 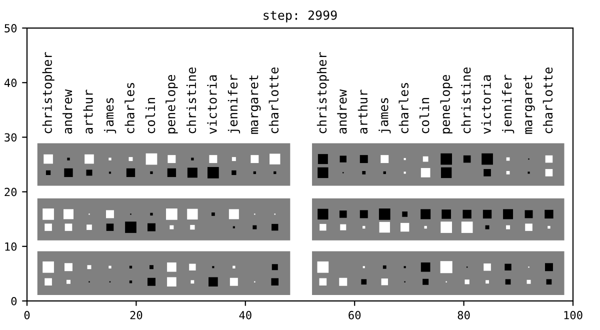 I want to click on y-tick-label: 40, so click(x=10, y=83).